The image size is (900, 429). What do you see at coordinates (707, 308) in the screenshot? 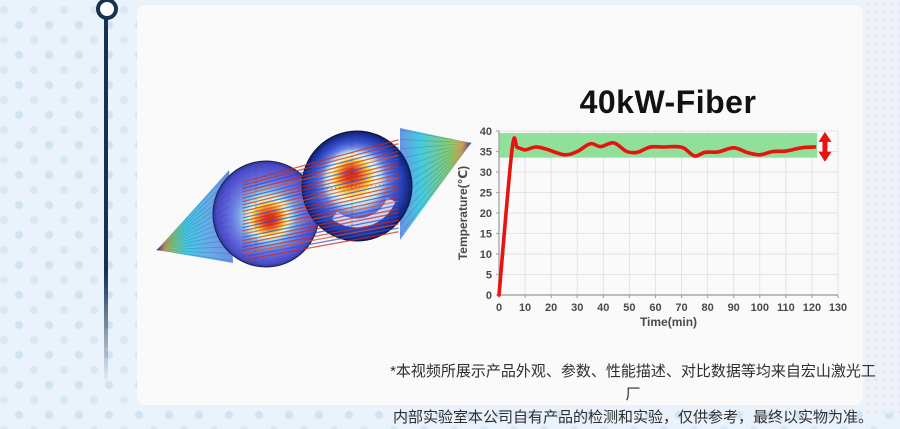
I see `svg-text: 80` at bounding box center [707, 308].